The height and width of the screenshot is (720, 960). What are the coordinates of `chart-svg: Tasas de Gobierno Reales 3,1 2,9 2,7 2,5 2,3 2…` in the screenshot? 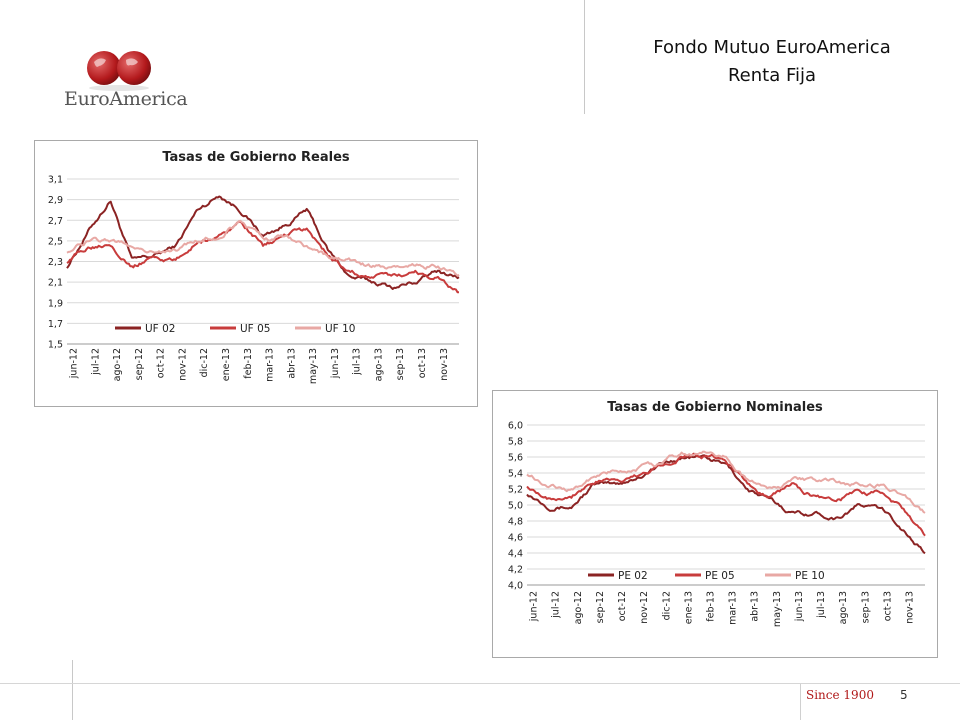 It's located at (254, 267).